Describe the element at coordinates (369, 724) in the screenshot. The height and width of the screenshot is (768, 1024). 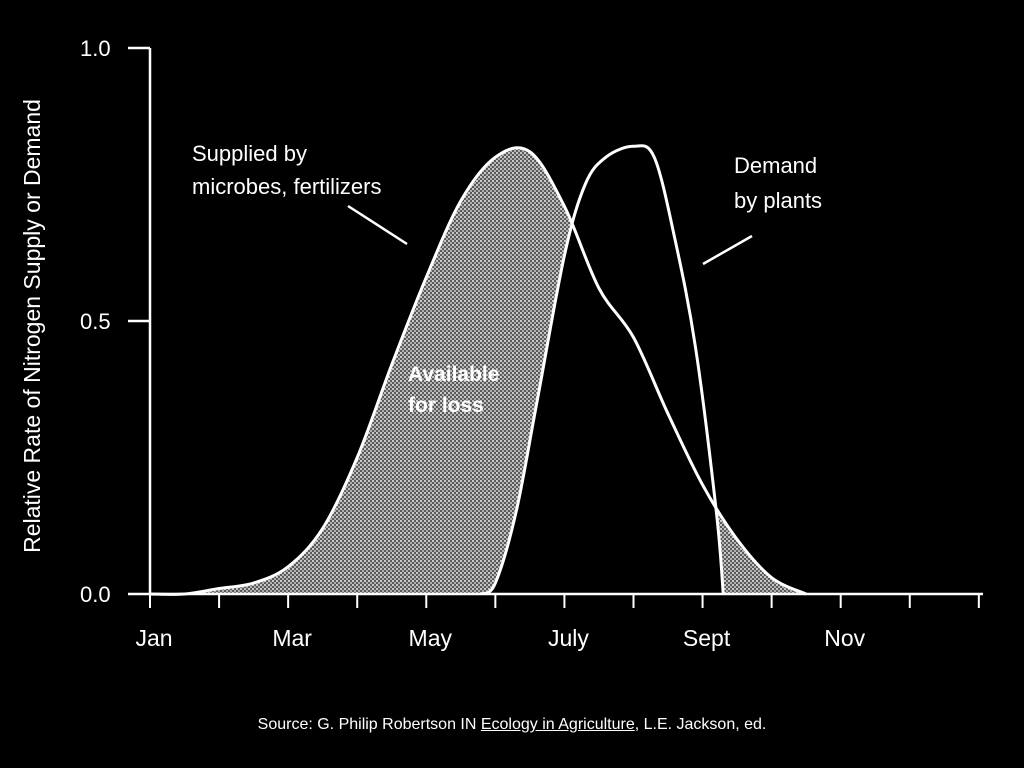
I see `source-prefix: Source: G. Philip Robertson IN` at that location.